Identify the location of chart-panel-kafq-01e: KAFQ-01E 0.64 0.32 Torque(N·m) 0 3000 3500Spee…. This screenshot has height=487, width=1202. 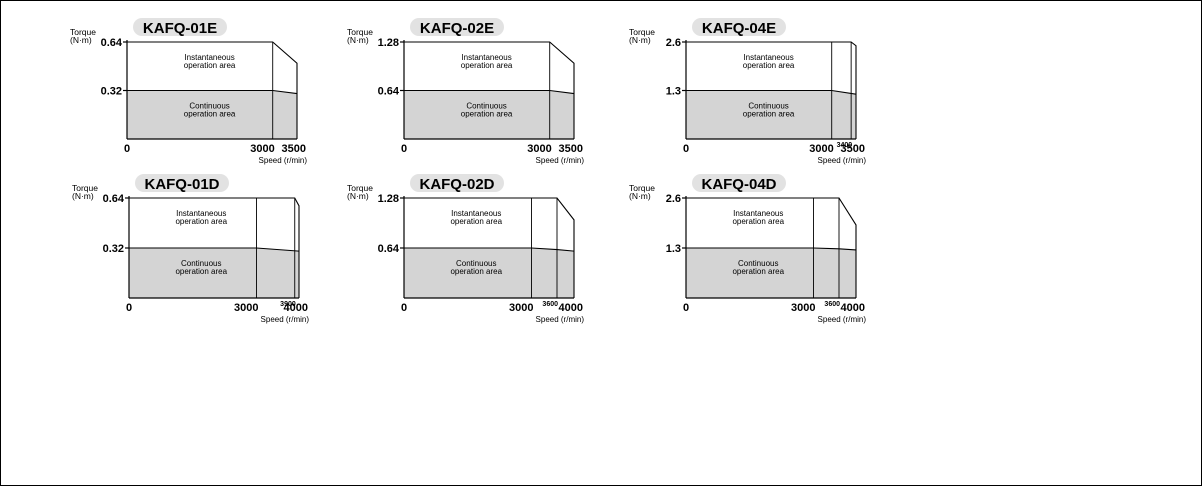
(188, 91).